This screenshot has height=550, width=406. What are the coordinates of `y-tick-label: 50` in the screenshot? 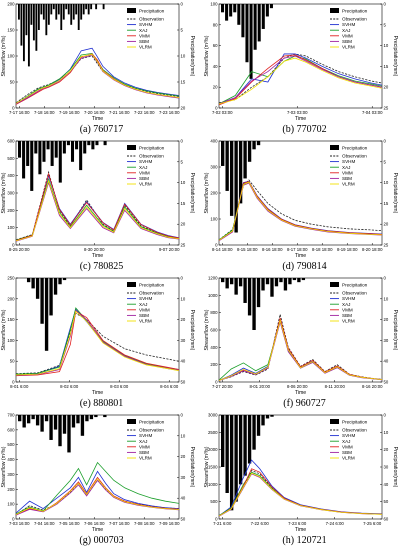 It's located at (12, 82).